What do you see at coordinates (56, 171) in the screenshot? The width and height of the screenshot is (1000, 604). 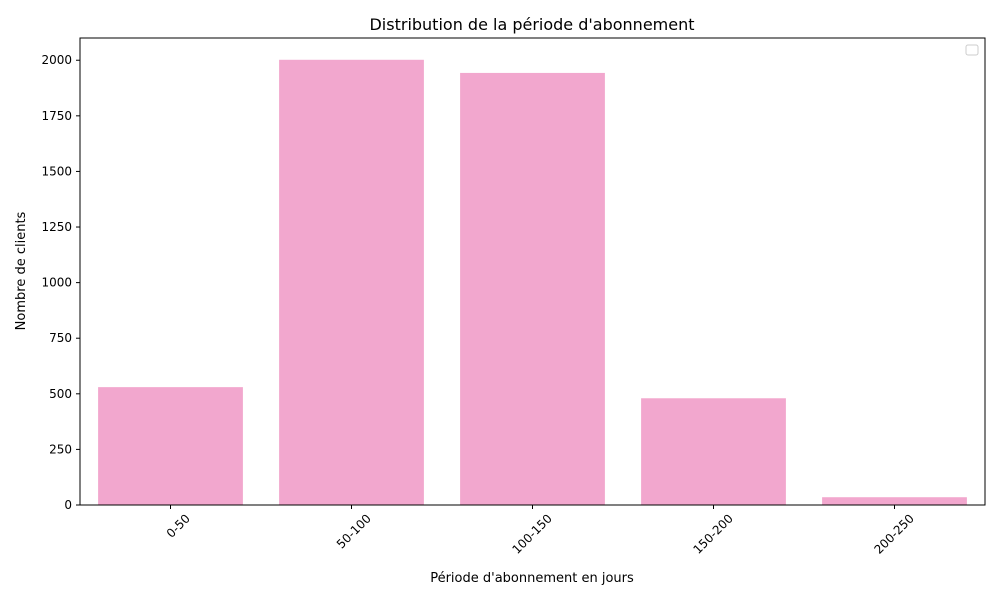 I see `y-tick-label: 1500` at bounding box center [56, 171].